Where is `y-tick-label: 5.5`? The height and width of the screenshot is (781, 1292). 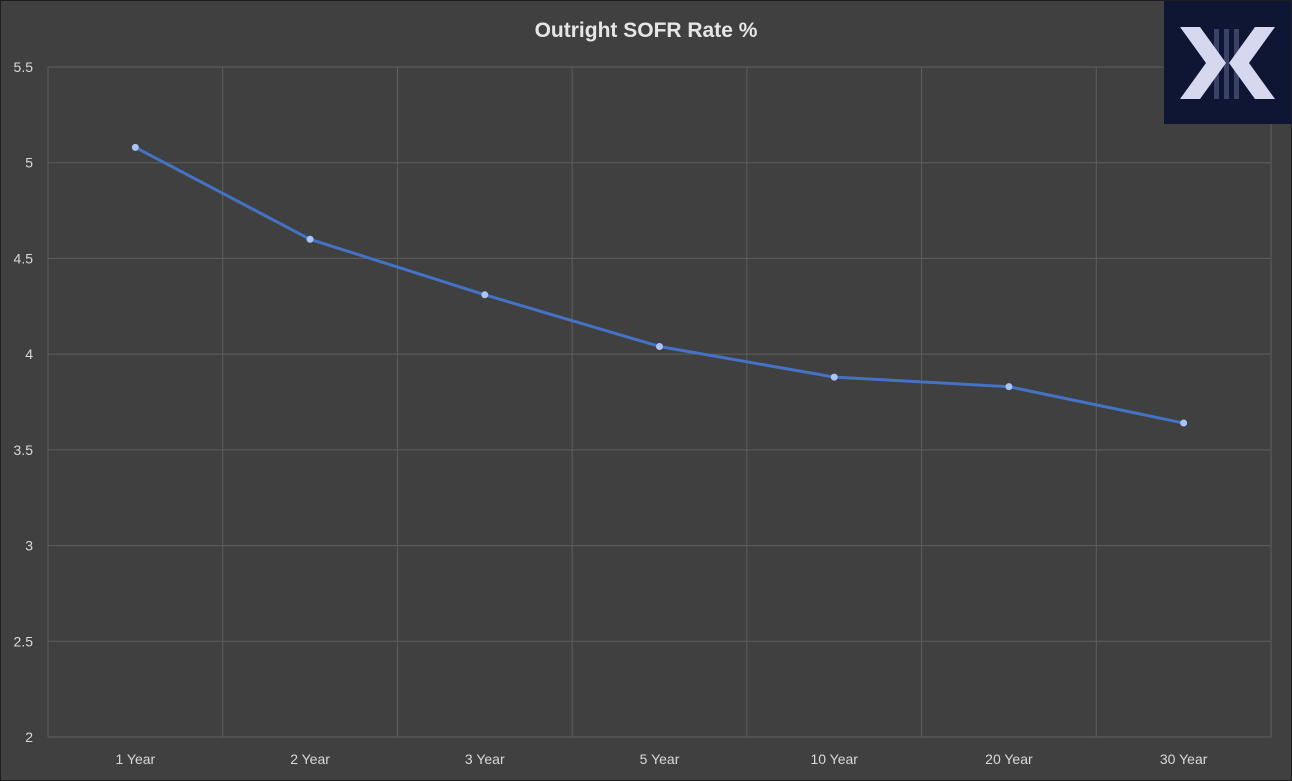 y-tick-label: 5.5 is located at coordinates (24, 67).